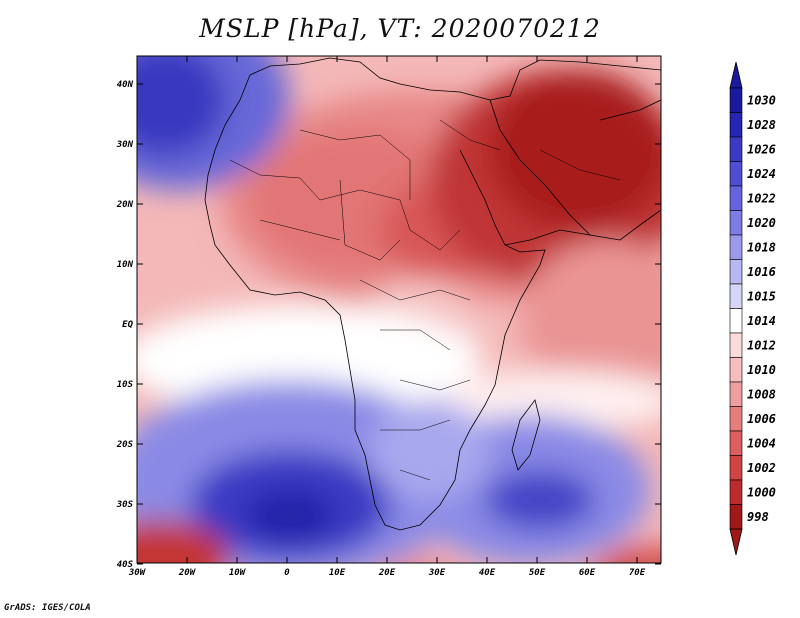 This screenshot has height=618, width=800. What do you see at coordinates (761, 100) in the screenshot?
I see `colorbar-label: 1030` at bounding box center [761, 100].